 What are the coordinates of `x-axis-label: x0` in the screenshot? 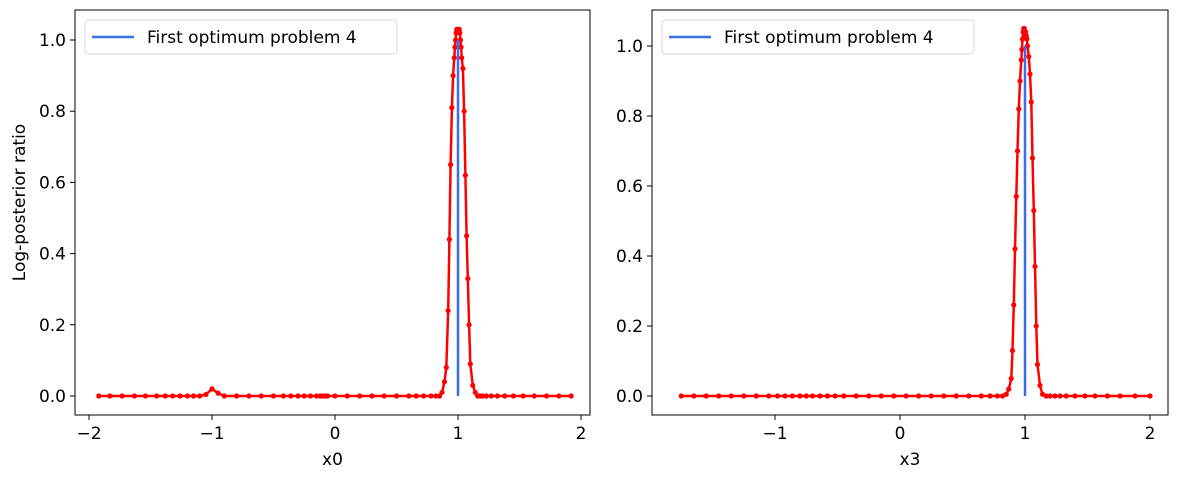 It's located at (332, 460).